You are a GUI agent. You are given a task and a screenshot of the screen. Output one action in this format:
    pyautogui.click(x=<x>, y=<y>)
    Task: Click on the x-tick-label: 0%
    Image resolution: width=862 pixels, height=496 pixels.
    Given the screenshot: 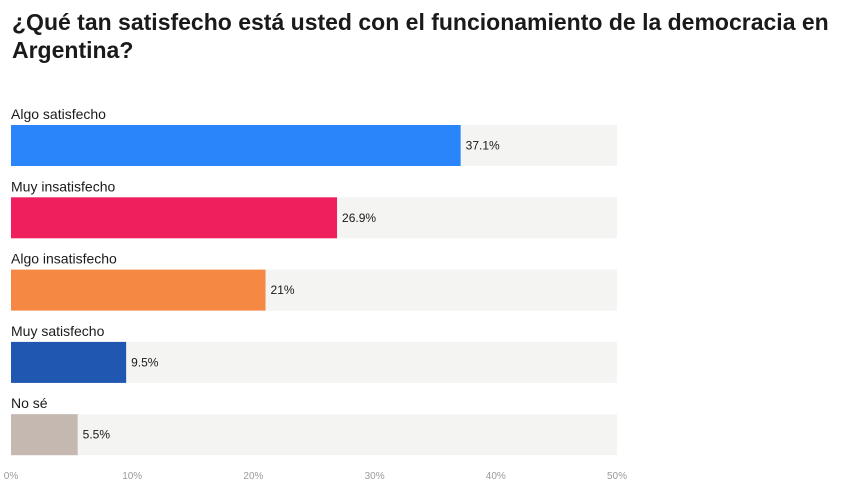 What is the action you would take?
    pyautogui.click(x=11, y=476)
    